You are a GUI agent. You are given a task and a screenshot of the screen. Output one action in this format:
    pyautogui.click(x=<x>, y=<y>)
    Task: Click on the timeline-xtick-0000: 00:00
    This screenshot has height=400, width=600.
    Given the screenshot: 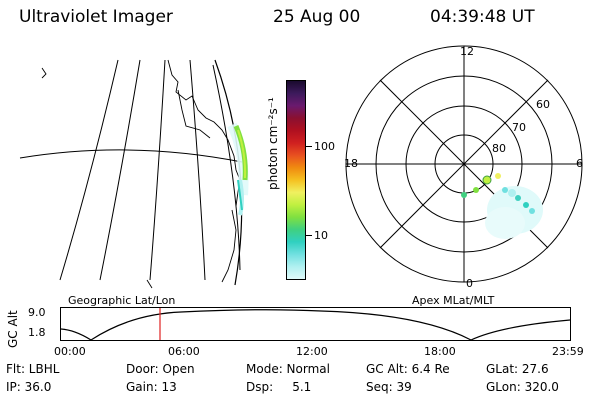 What is the action you would take?
    pyautogui.click(x=70, y=351)
    